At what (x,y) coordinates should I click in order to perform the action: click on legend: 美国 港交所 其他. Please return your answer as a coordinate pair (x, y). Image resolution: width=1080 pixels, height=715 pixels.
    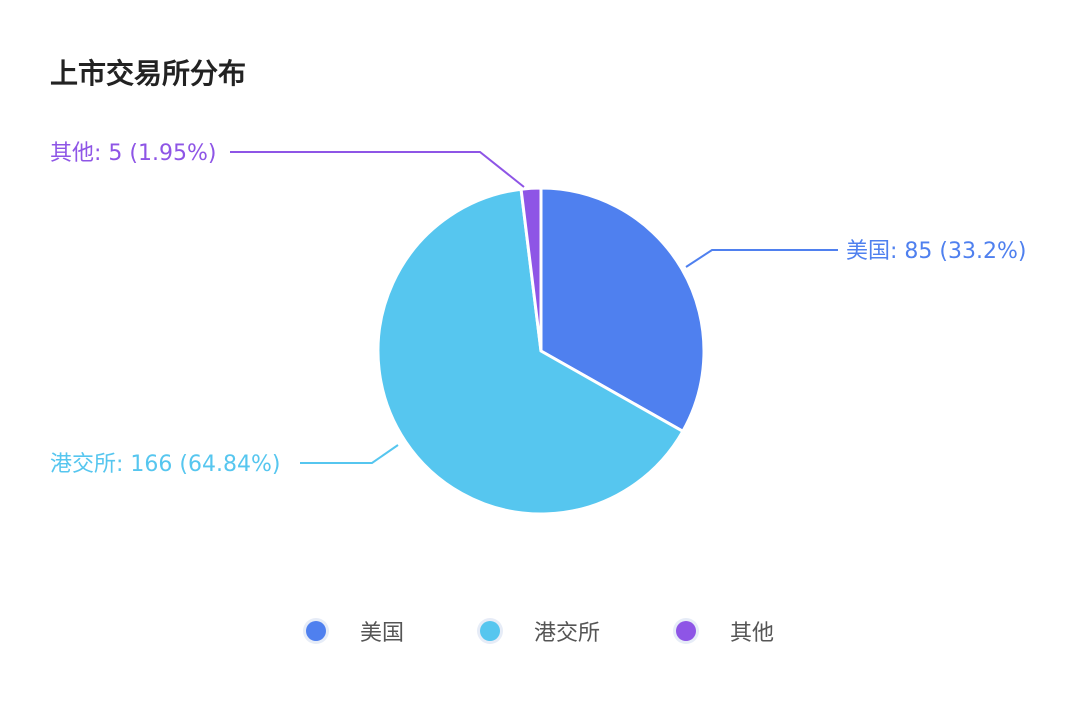
    Looking at the image, I should click on (540, 631).